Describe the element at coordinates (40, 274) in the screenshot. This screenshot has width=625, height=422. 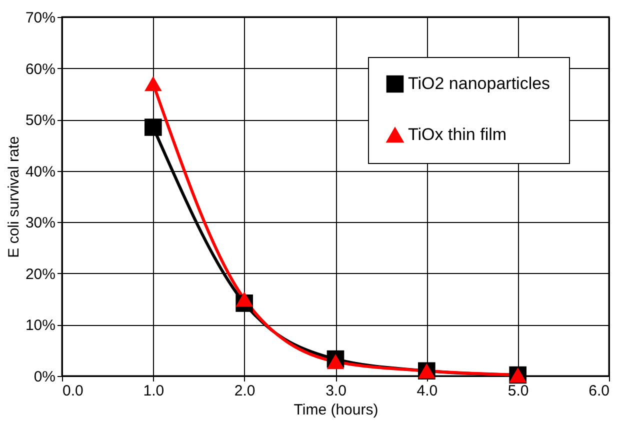
I see `y-tick-label: 20%` at that location.